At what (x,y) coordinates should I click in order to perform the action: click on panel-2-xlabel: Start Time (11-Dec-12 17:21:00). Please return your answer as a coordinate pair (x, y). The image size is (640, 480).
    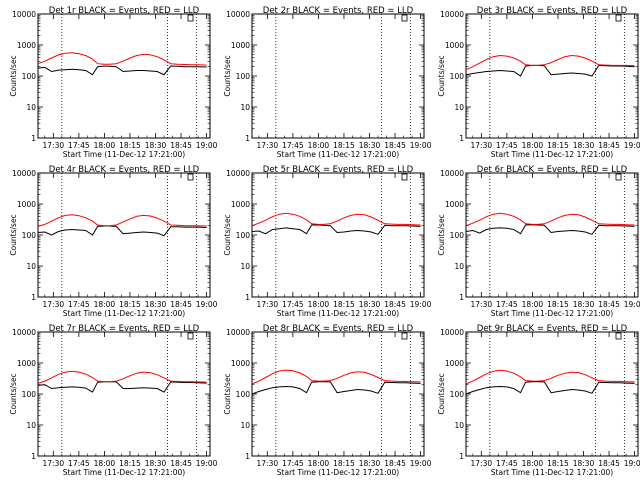
    Looking at the image, I should click on (338, 154).